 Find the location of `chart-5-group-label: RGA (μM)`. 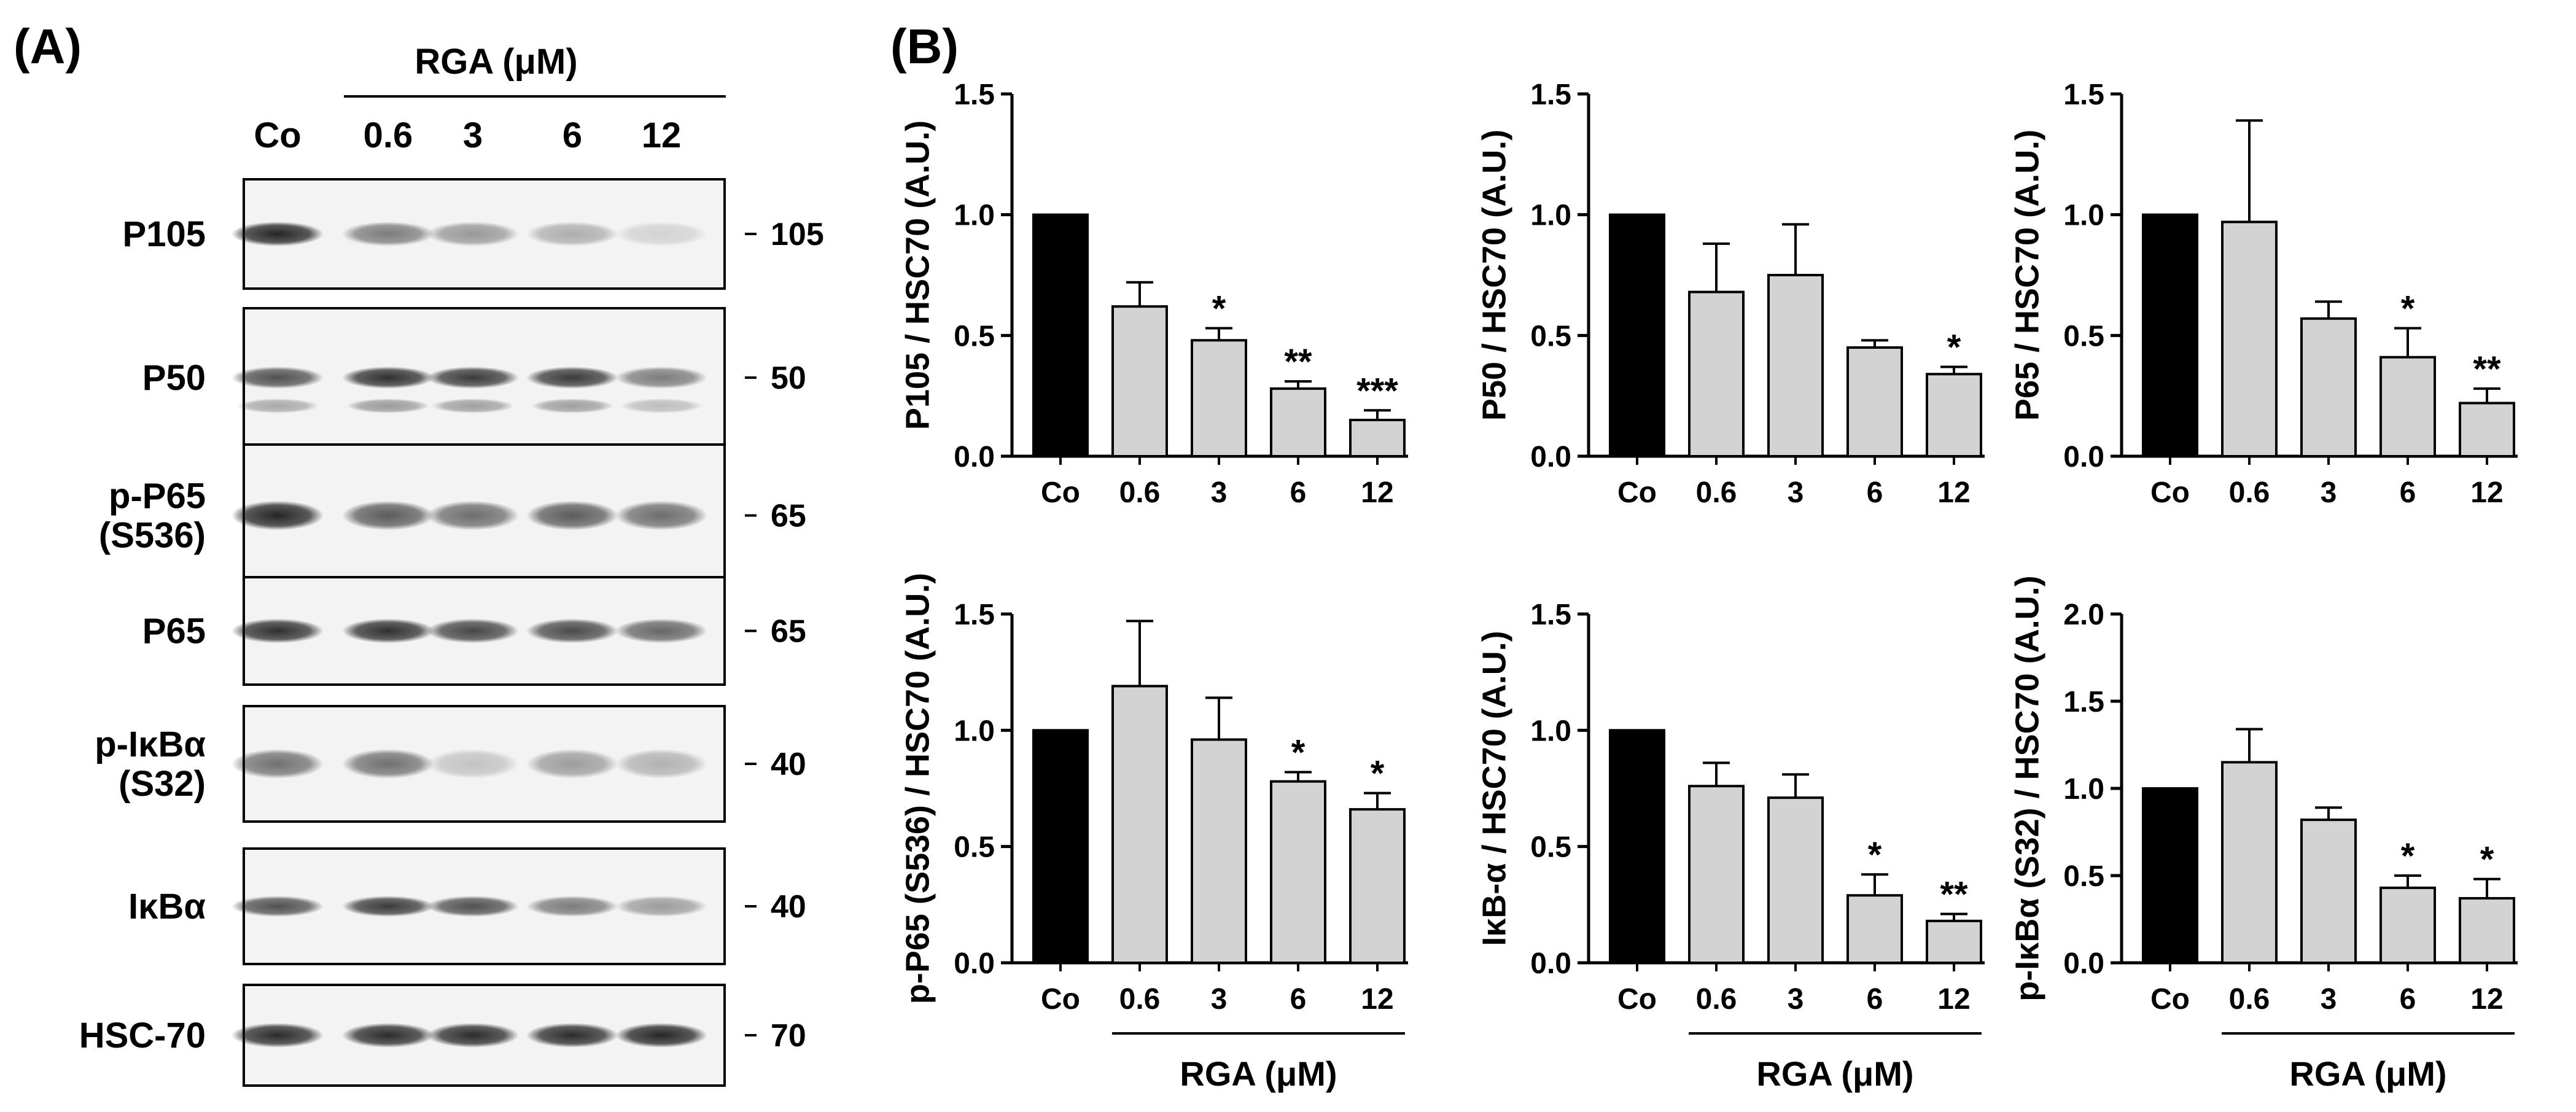

chart-5-group-label: RGA (μM) is located at coordinates (2367, 1073).